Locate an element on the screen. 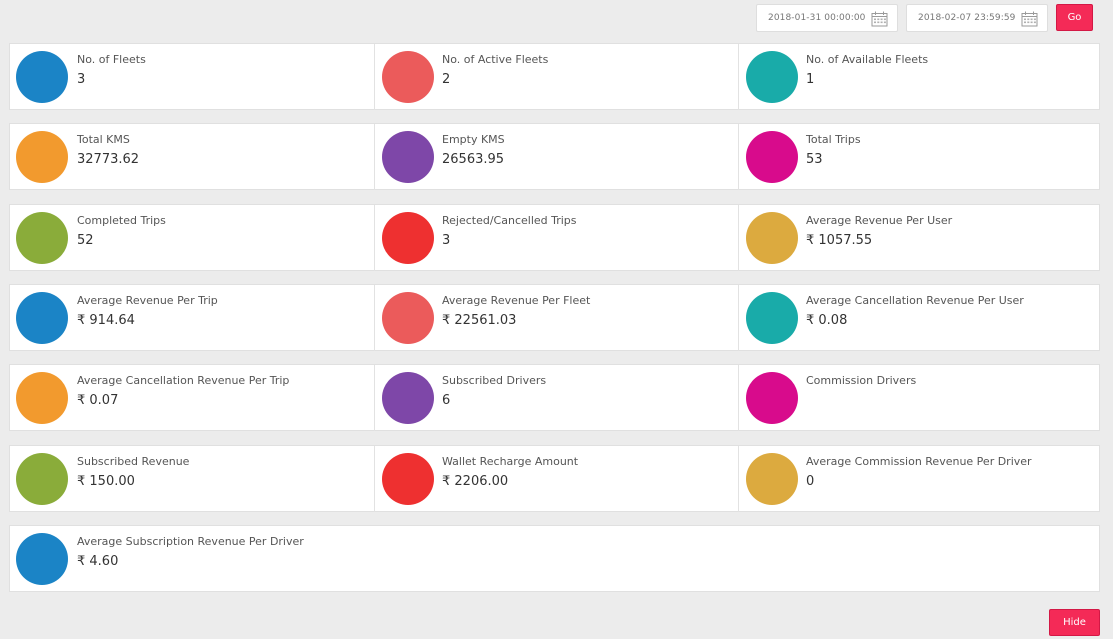 This screenshot has width=1113, height=639. from-date-input: 2018-01-31 00:00:00 is located at coordinates (827, 18).